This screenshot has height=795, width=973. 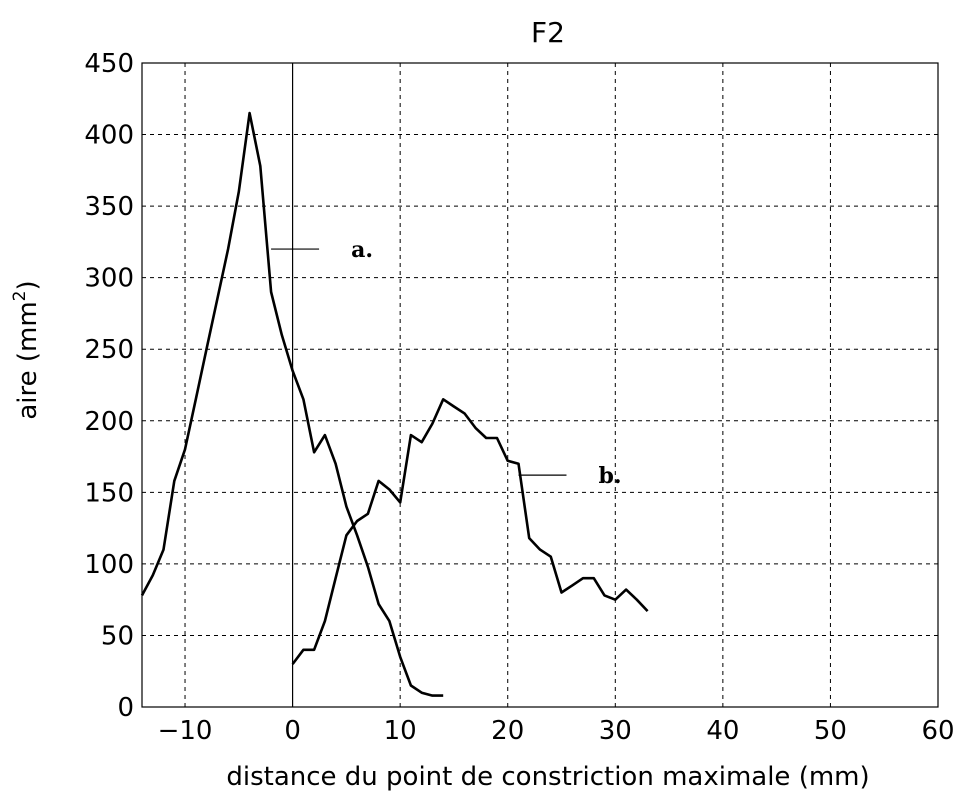 What do you see at coordinates (109, 279) in the screenshot?
I see `y-tick-label: 300` at bounding box center [109, 279].